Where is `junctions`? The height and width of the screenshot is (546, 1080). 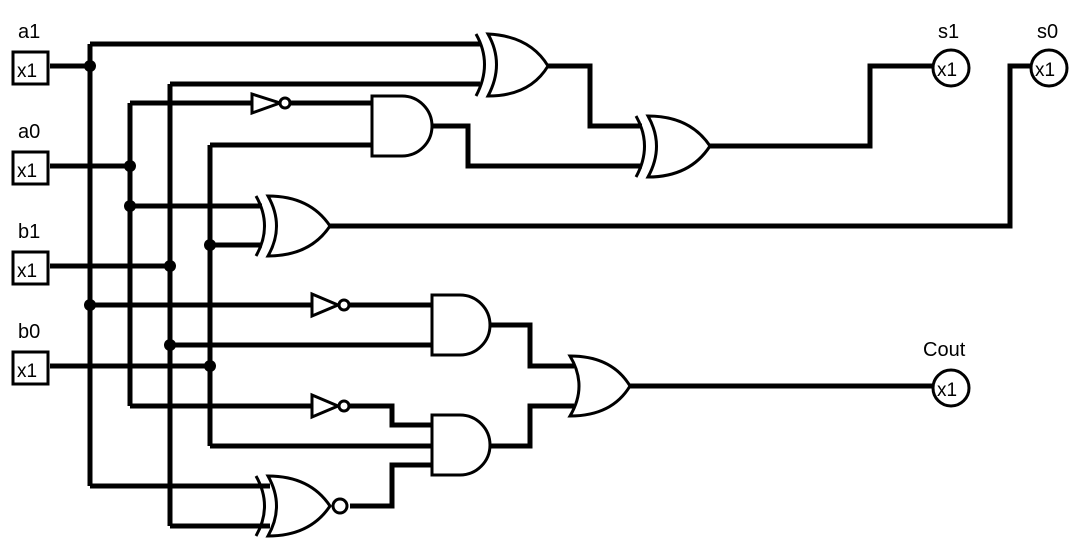
junctions is located at coordinates (150, 216).